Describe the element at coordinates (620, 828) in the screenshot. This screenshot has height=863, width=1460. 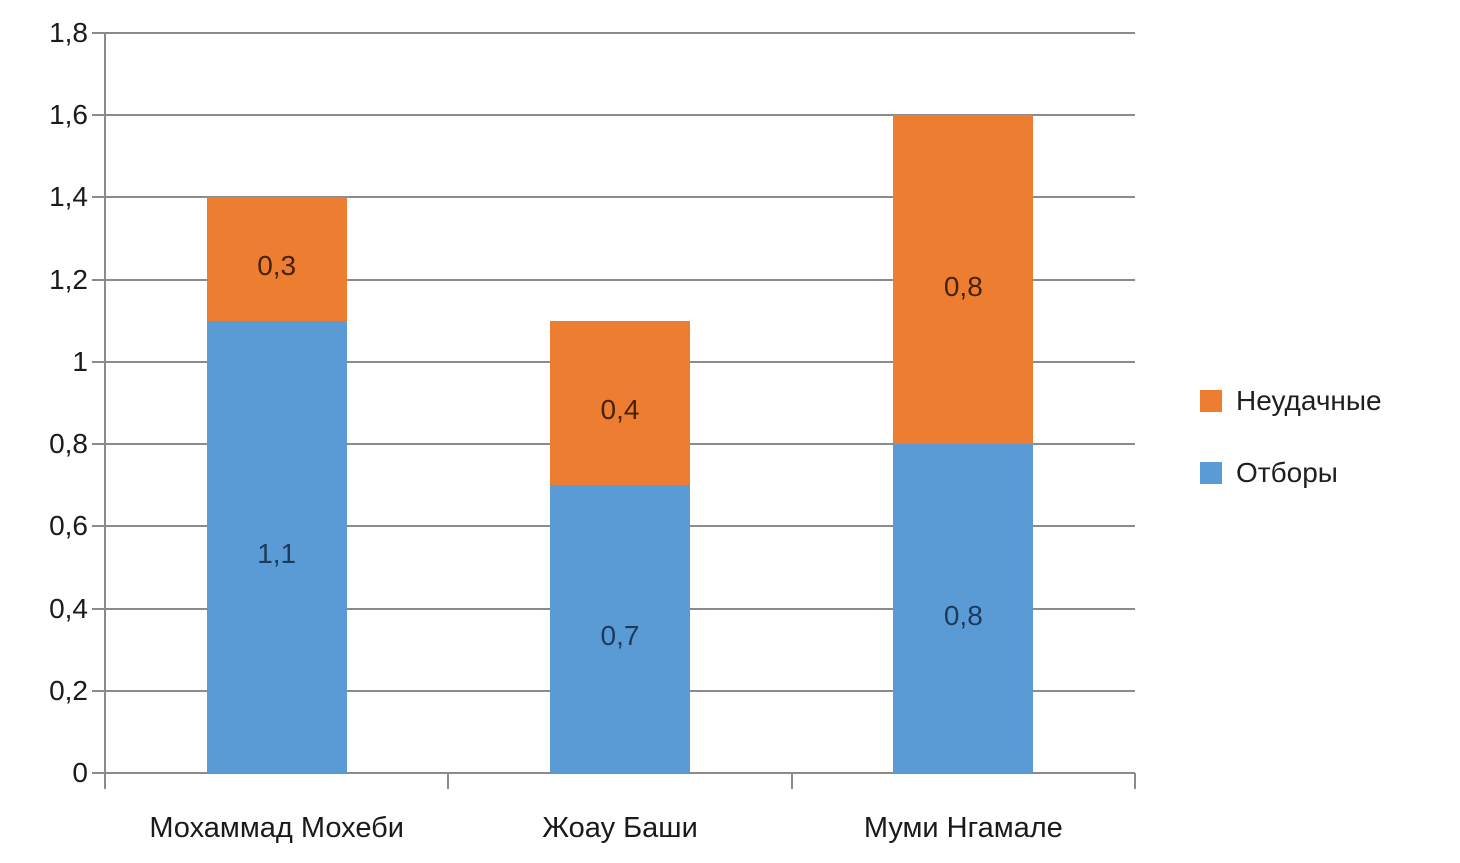
I see `x-axis-category-label: Жоау Баши` at that location.